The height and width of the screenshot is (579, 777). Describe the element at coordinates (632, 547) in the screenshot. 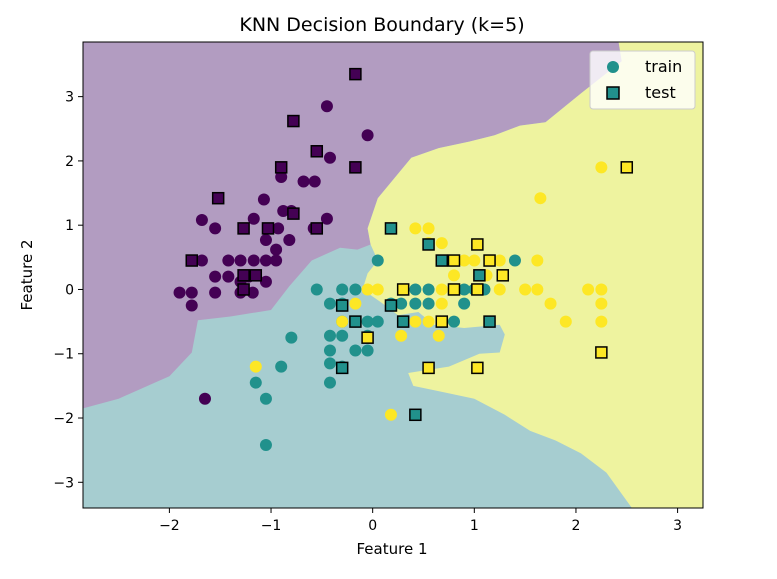

I see `watermark-text: 掘金技术社区 @ aicoting` at that location.